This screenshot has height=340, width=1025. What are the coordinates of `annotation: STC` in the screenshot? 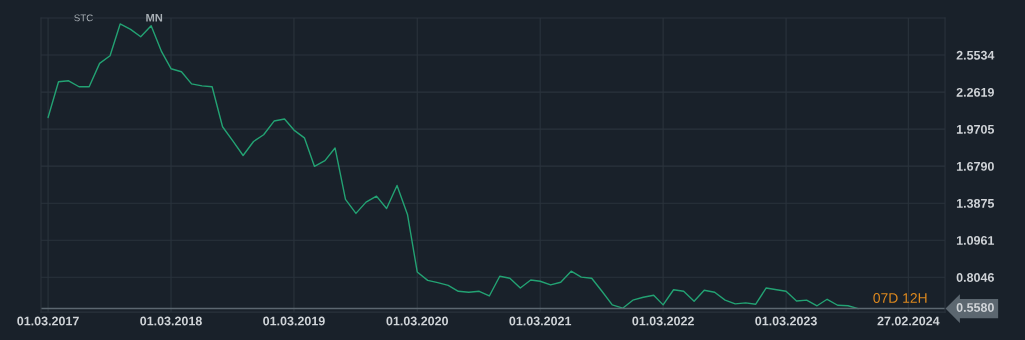 It's located at (83, 18).